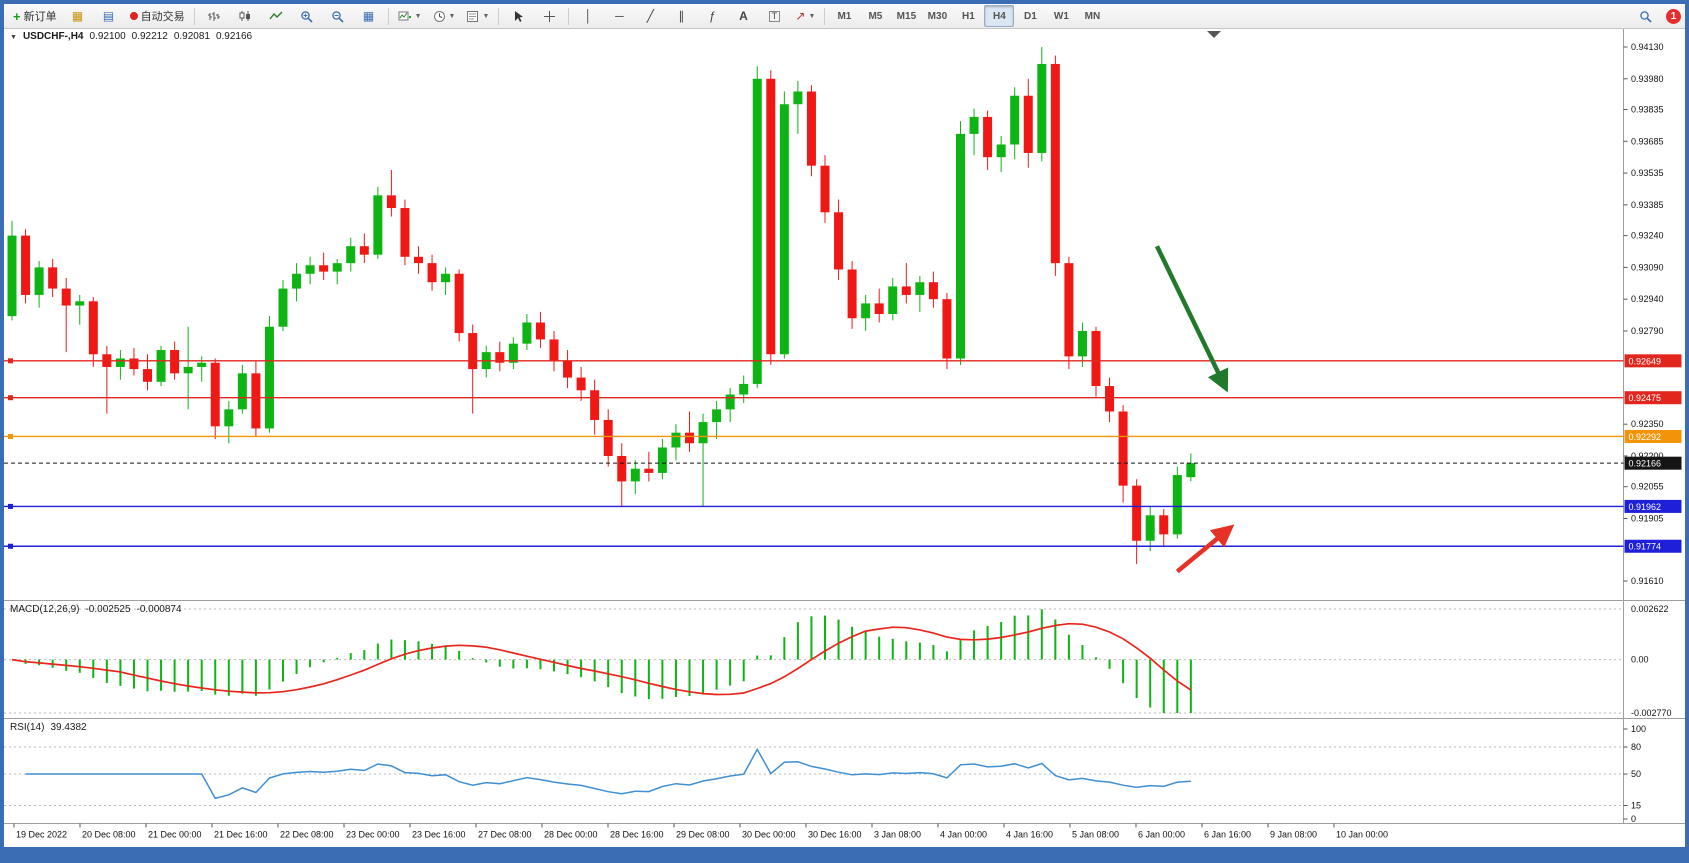 This screenshot has height=863, width=1689. I want to click on notification-badge: 1, so click(1673, 16).